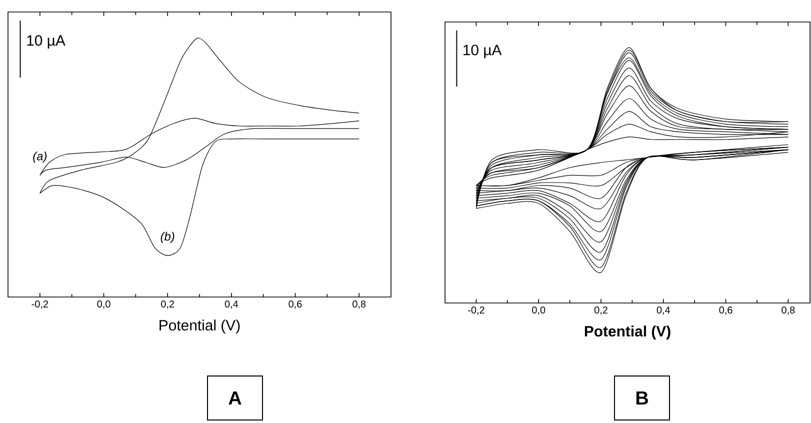 This screenshot has width=811, height=423. Describe the element at coordinates (167, 238) in the screenshot. I see `series-label: (b)` at that location.